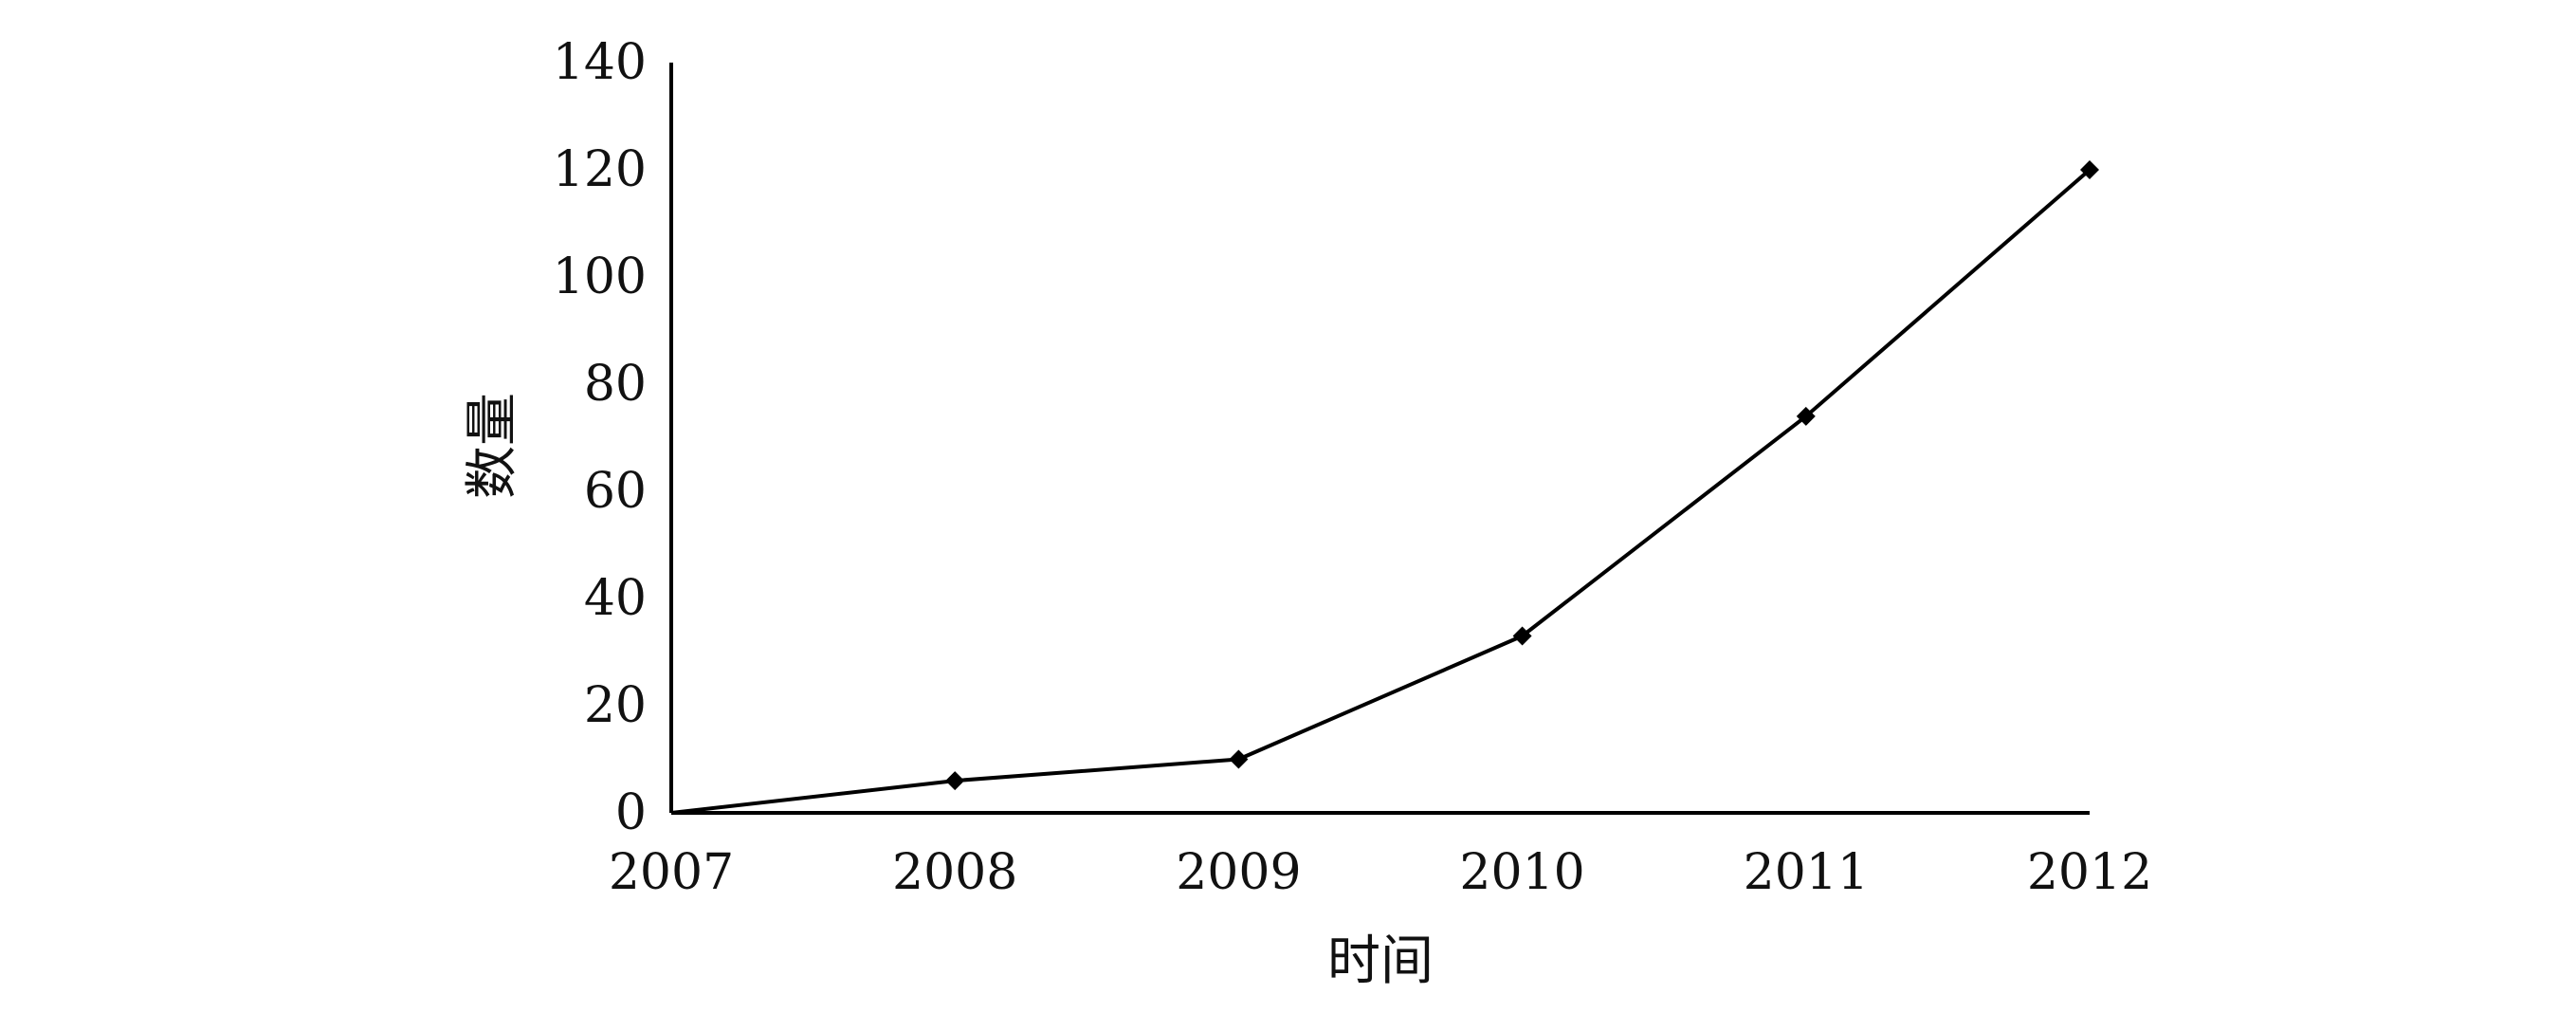 The width and height of the screenshot is (2576, 1013). I want to click on x-tick-label: 2010, so click(1521, 873).